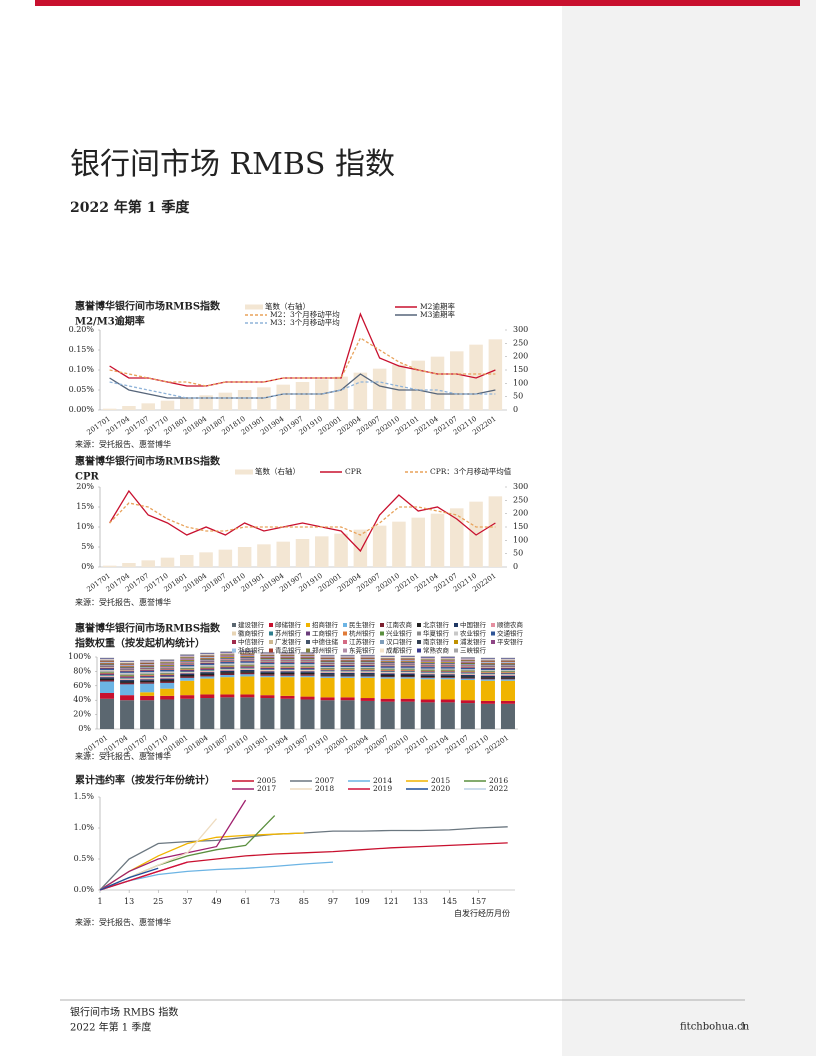  What do you see at coordinates (510, 624) in the screenshot?
I see `legend-label: 顺德农商` at bounding box center [510, 624].